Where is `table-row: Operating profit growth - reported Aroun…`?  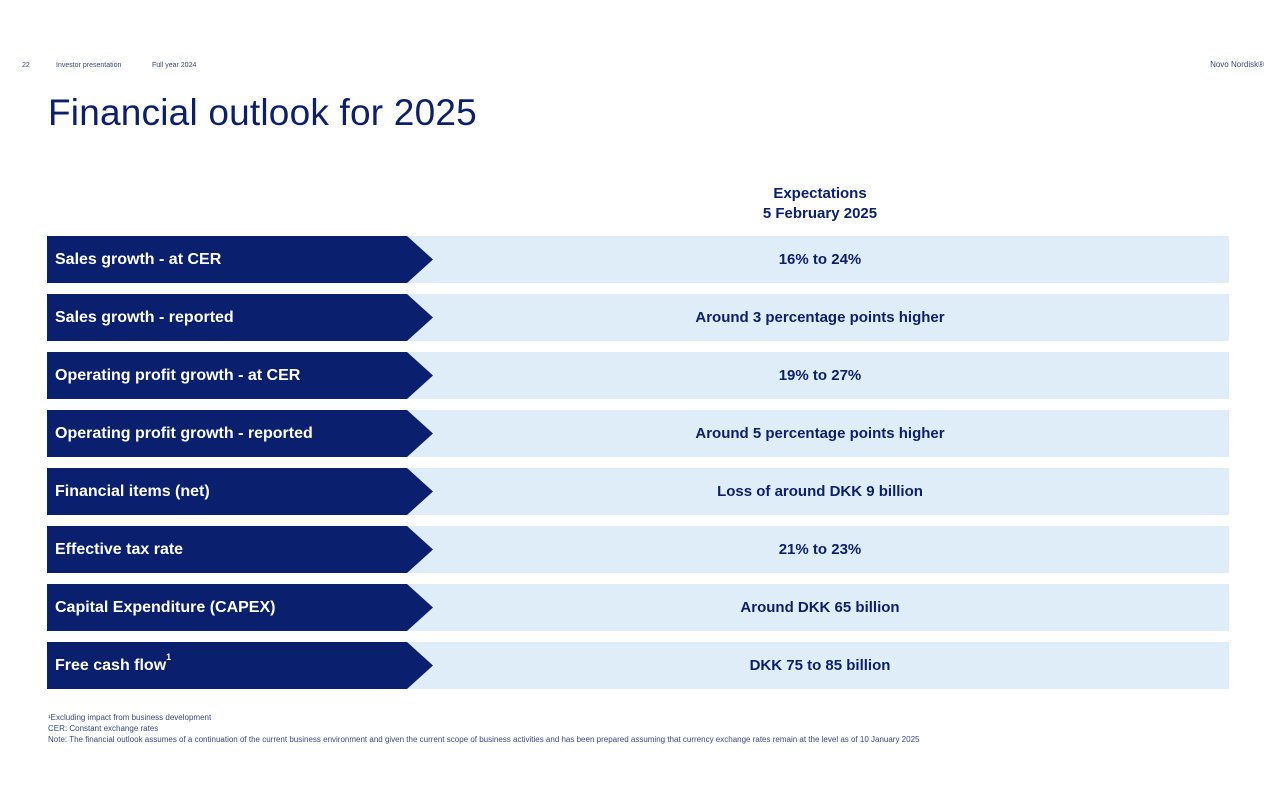 table-row: Operating profit growth - reported Aroun… is located at coordinates (638, 433).